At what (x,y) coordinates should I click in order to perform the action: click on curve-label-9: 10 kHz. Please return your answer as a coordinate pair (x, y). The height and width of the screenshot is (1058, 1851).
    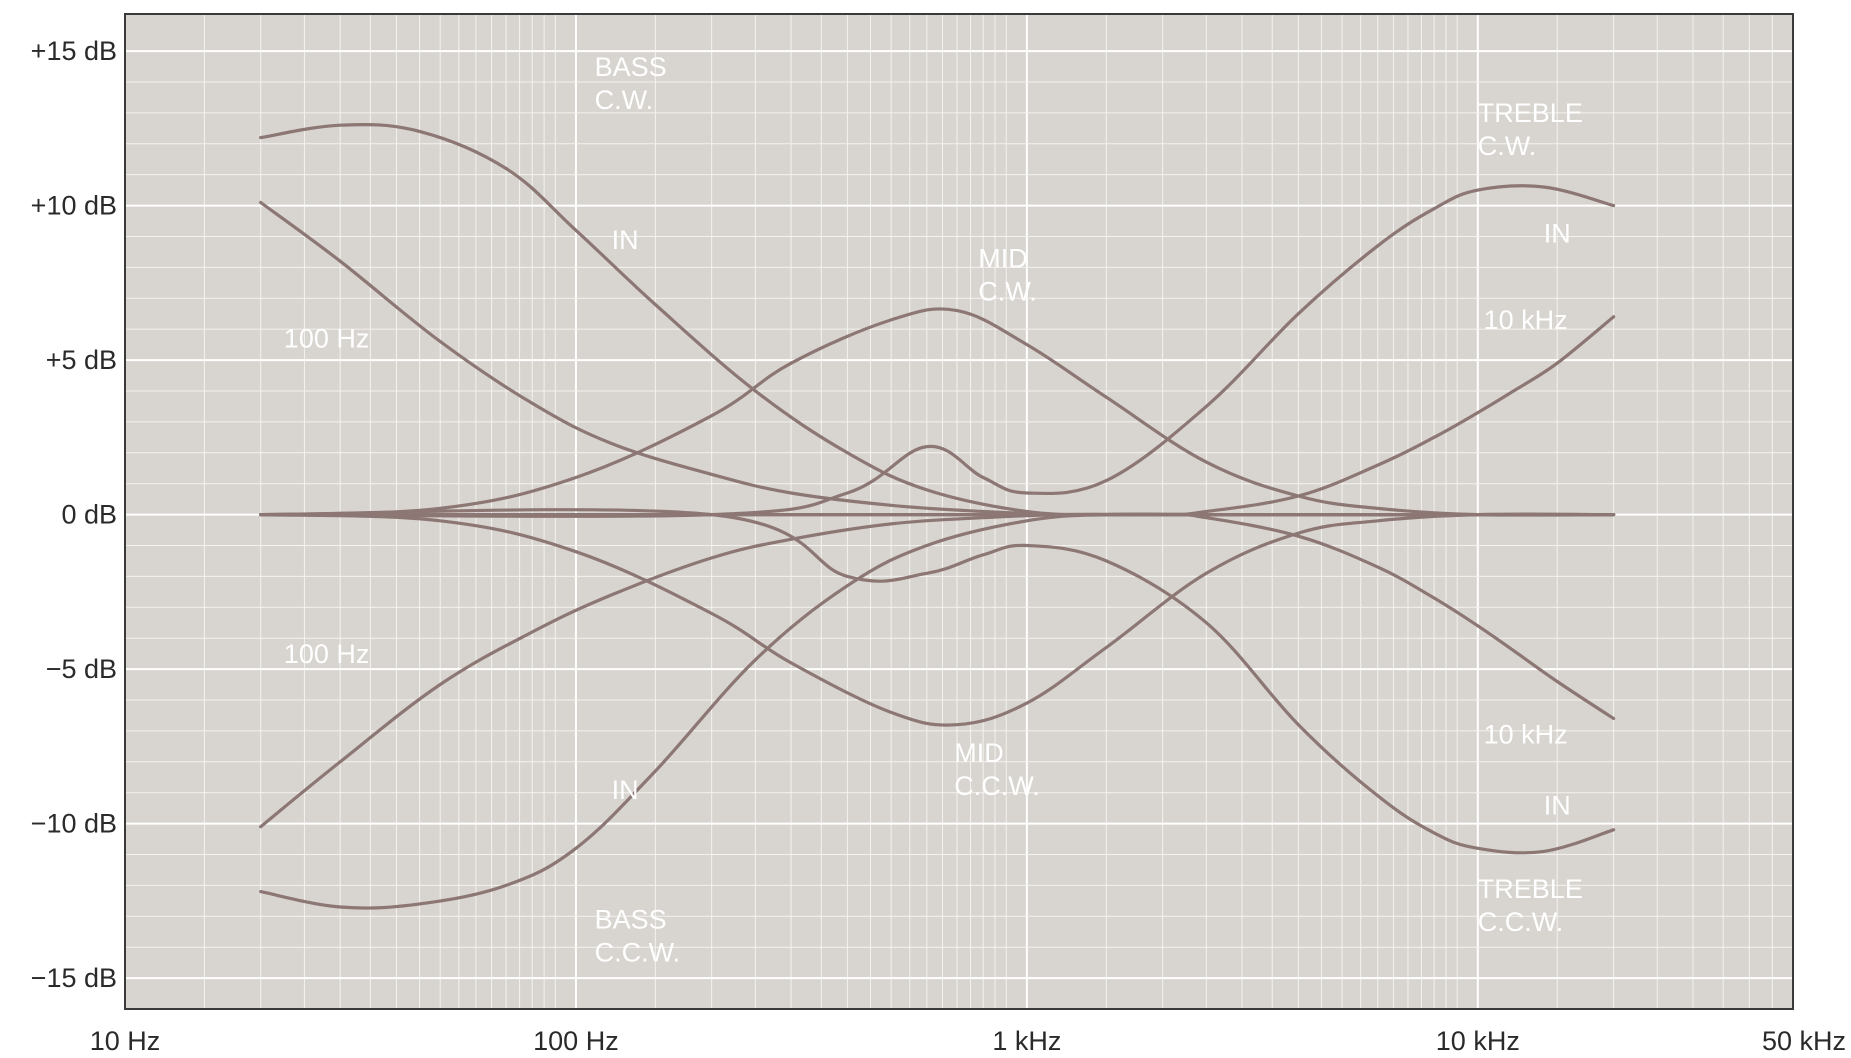
    Looking at the image, I should click on (1526, 734).